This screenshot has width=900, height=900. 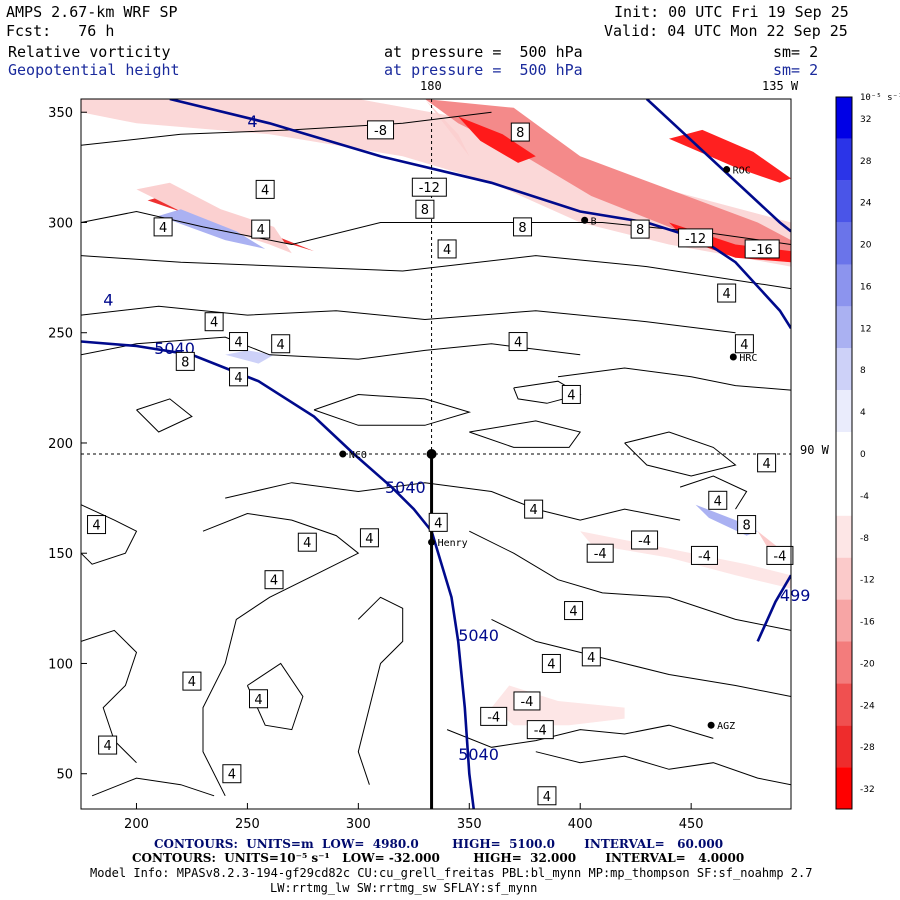 What do you see at coordinates (405, 487) in the screenshot?
I see `height-label: 5040` at bounding box center [405, 487].